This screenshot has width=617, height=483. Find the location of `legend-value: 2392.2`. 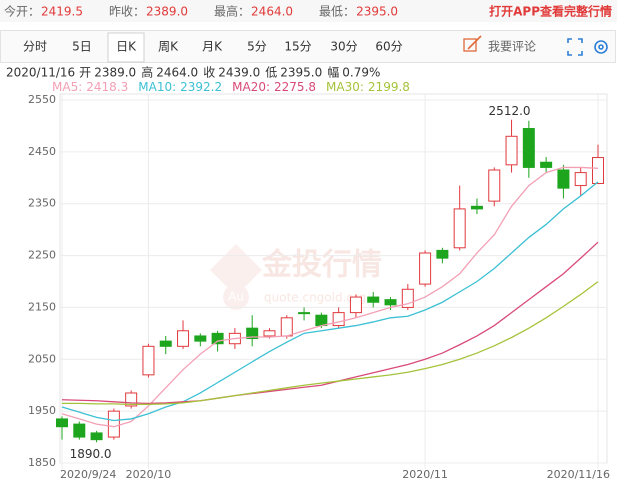

legend-value: 2392.2 is located at coordinates (201, 87).